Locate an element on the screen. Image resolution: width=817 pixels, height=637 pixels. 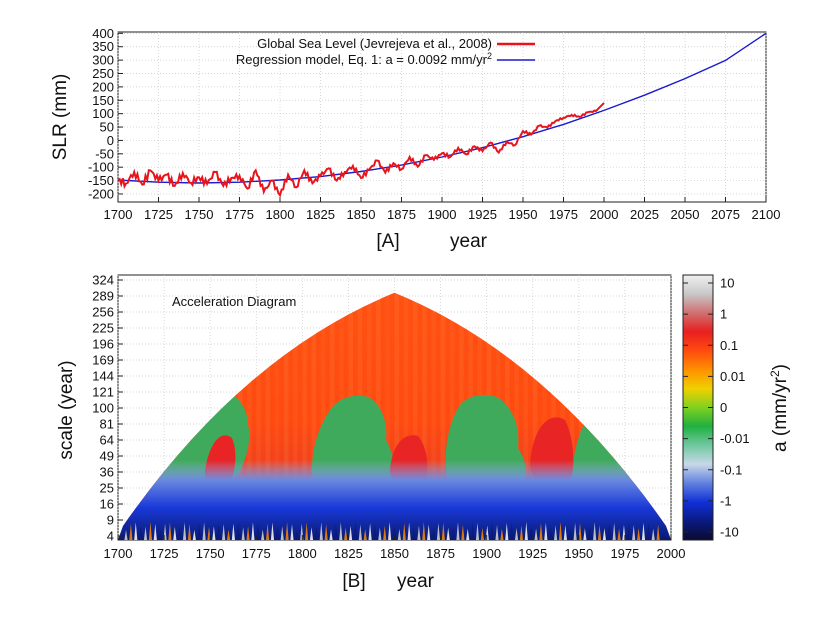
x-tick-label: 1725 is located at coordinates (164, 553).